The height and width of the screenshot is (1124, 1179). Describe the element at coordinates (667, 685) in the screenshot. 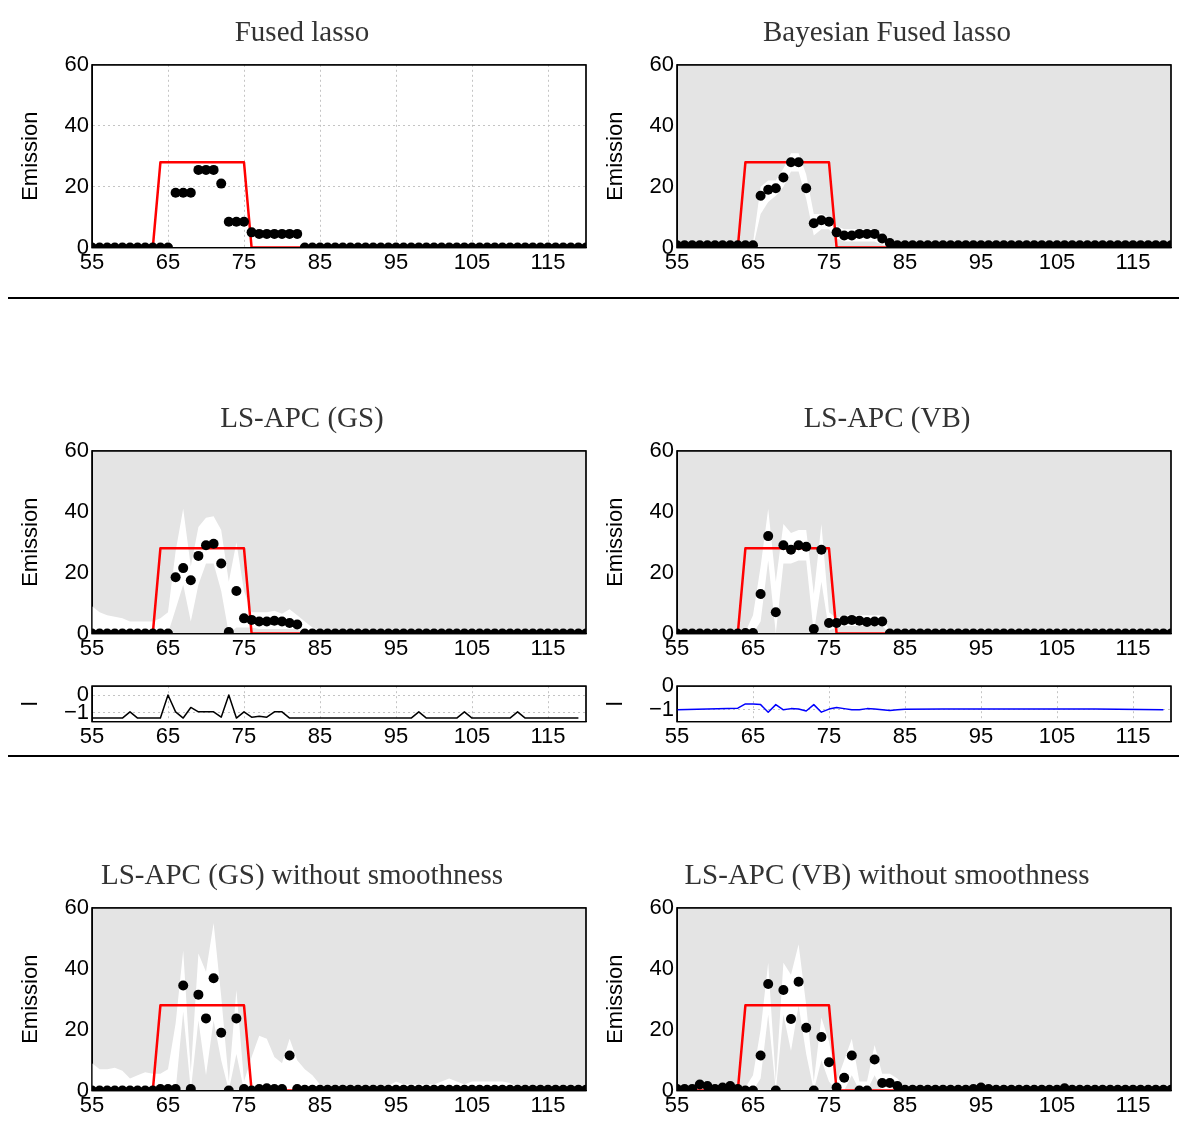

I see `y-tick-label: 0` at that location.